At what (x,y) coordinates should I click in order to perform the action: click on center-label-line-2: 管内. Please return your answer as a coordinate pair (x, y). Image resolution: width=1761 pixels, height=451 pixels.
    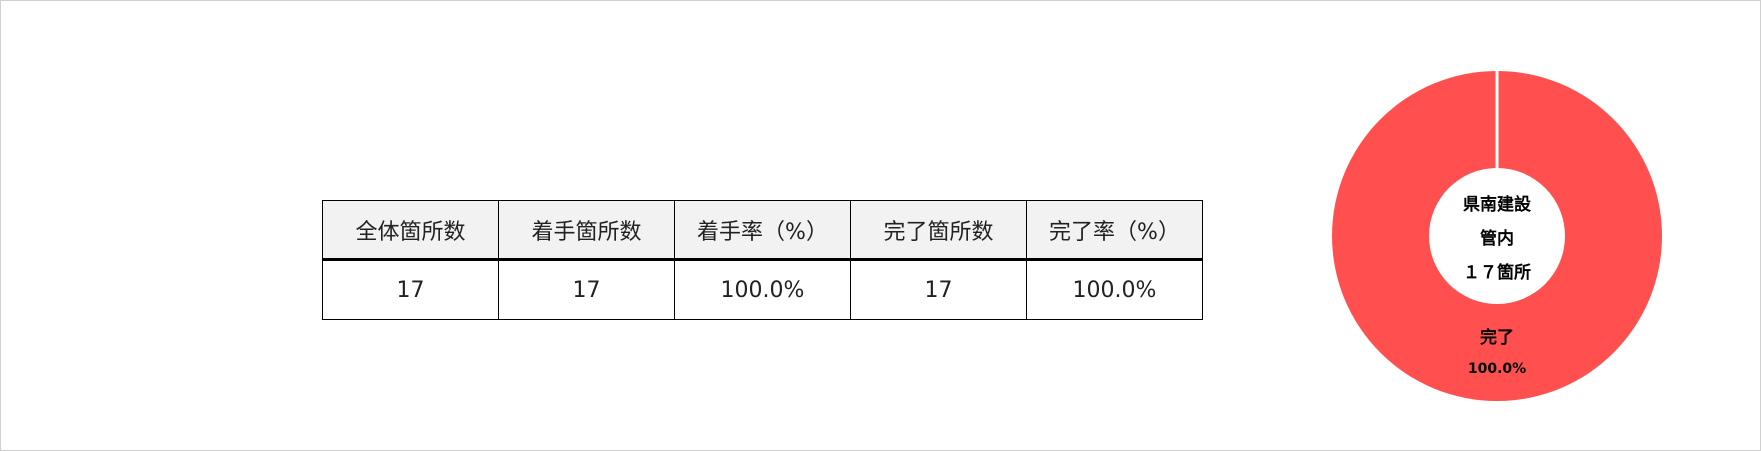
    Looking at the image, I should click on (1497, 238).